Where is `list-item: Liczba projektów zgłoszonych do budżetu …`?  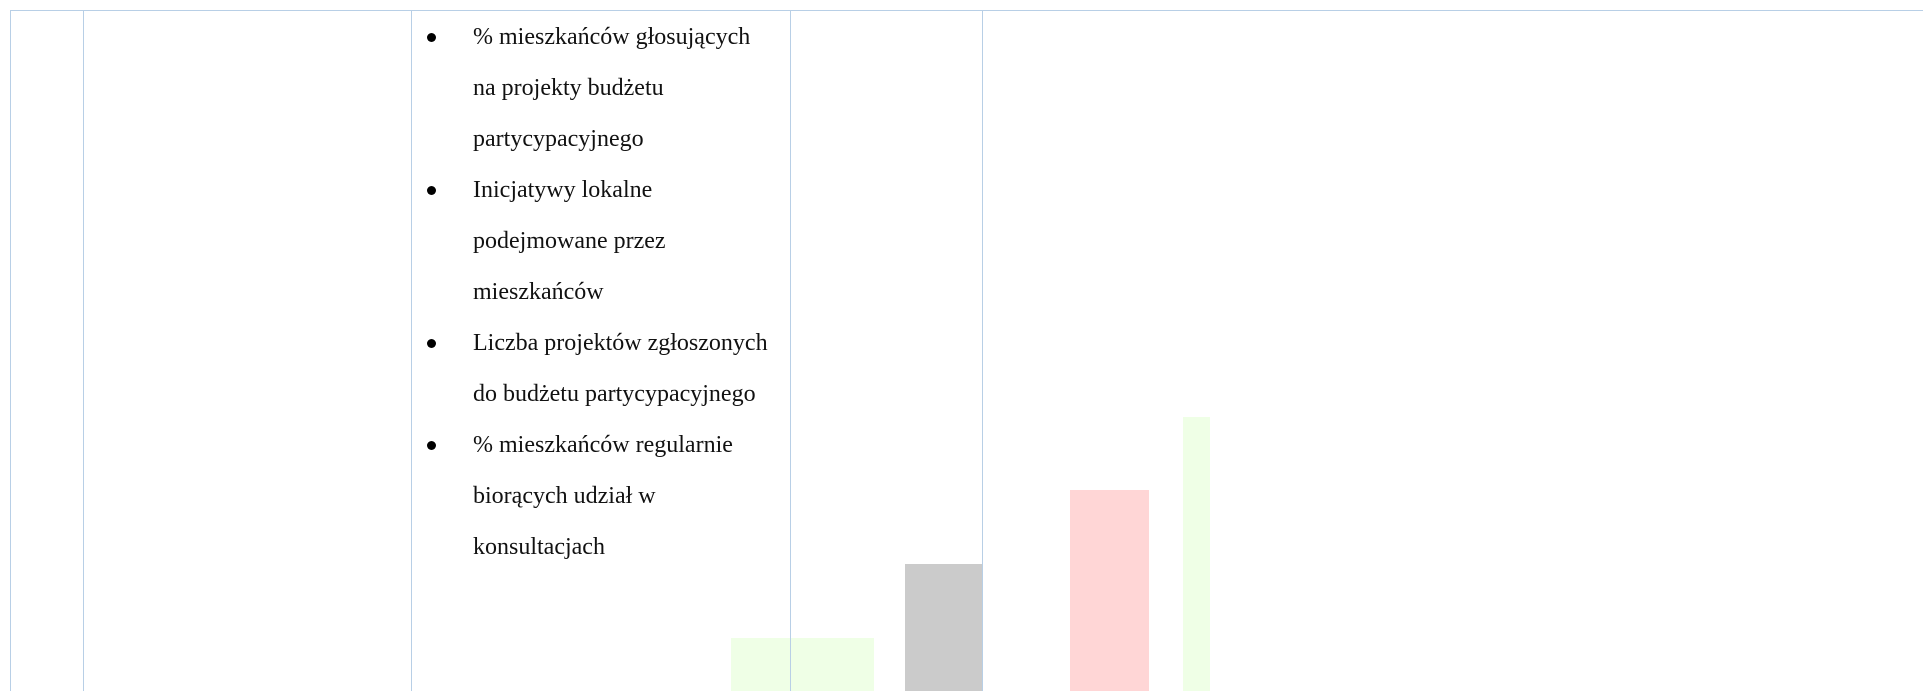
list-item: Liczba projektów zgłoszonych do budżetu … is located at coordinates (597, 369).